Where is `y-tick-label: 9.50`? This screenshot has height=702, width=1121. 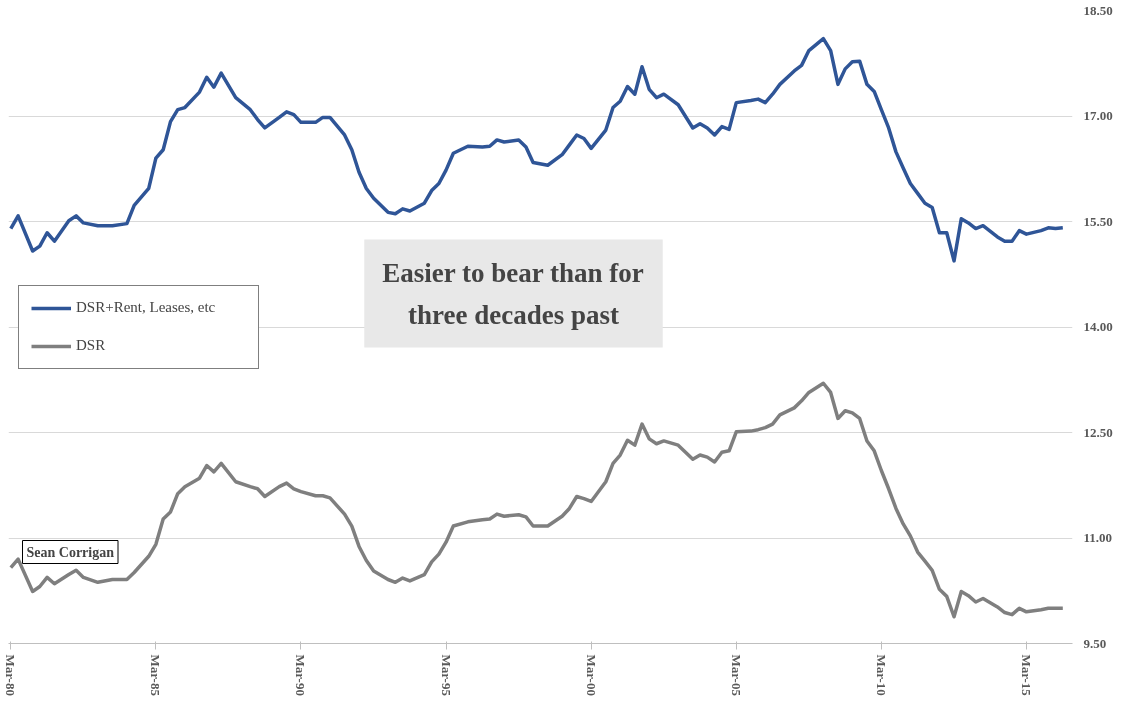
y-tick-label: 9.50 is located at coordinates (1095, 643).